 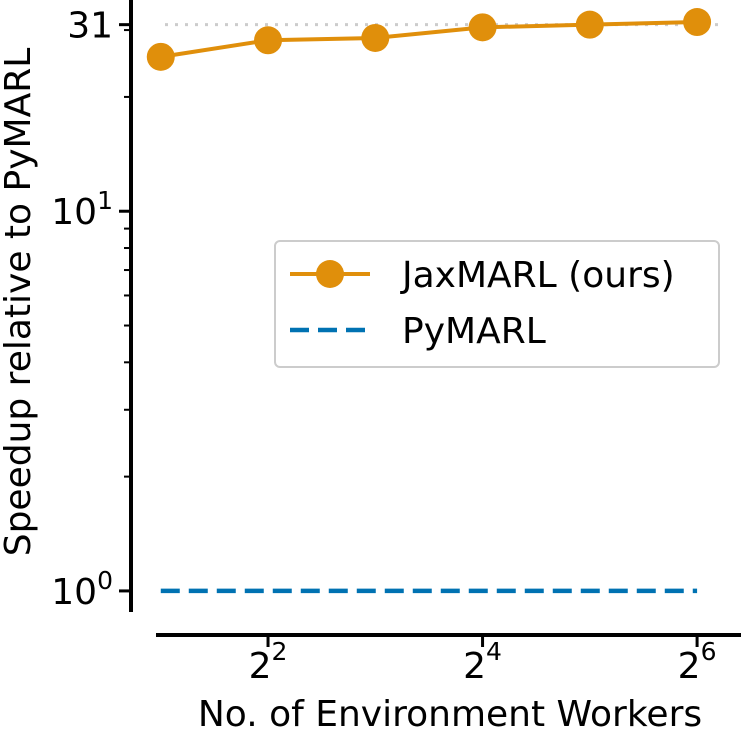 I want to click on x-tick-label: 22, so click(x=268, y=662).